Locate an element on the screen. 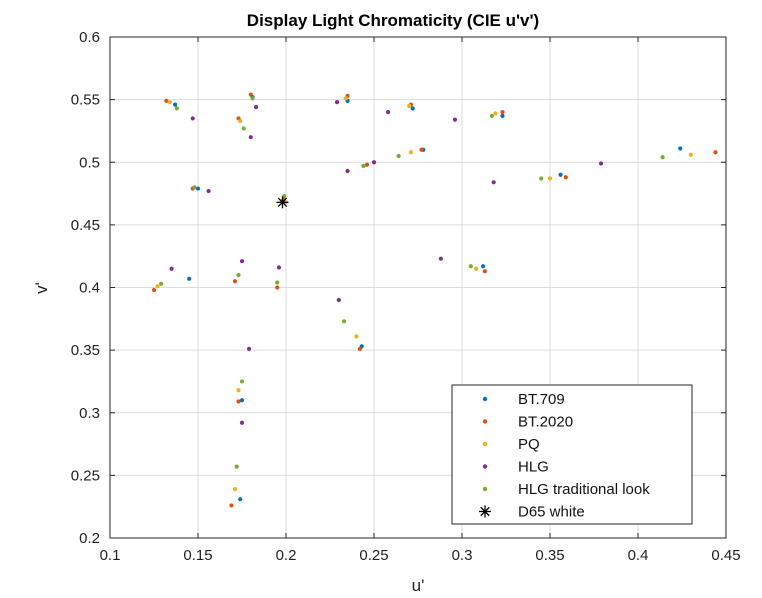 The width and height of the screenshot is (762, 598). y-tick-label: 0.3 is located at coordinates (89, 413).